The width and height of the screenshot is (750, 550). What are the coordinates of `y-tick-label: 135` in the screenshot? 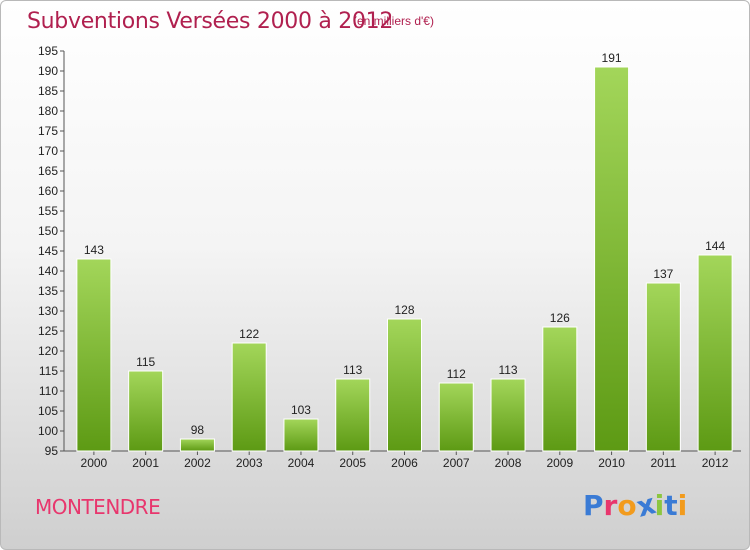 It's located at (48, 291).